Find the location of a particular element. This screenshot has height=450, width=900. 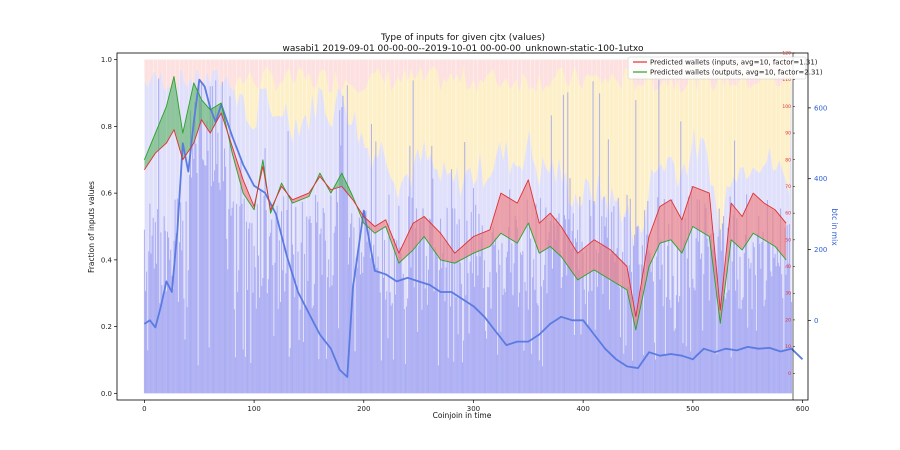

y2-tick-label: 600 is located at coordinates (820, 108).